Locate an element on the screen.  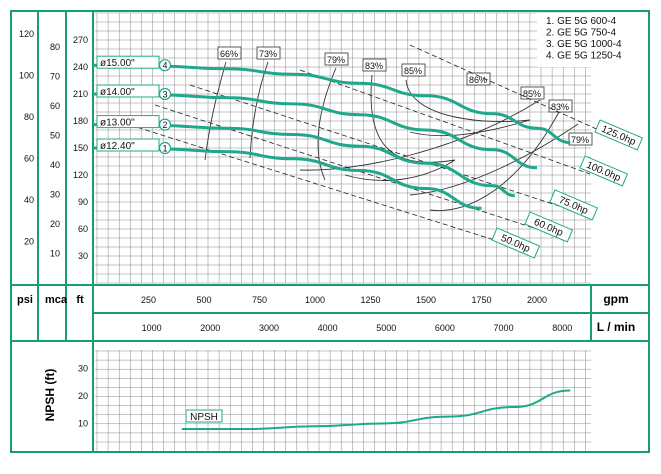
legend-entry: 4. GE 5G 1250-4 is located at coordinates (584, 56).